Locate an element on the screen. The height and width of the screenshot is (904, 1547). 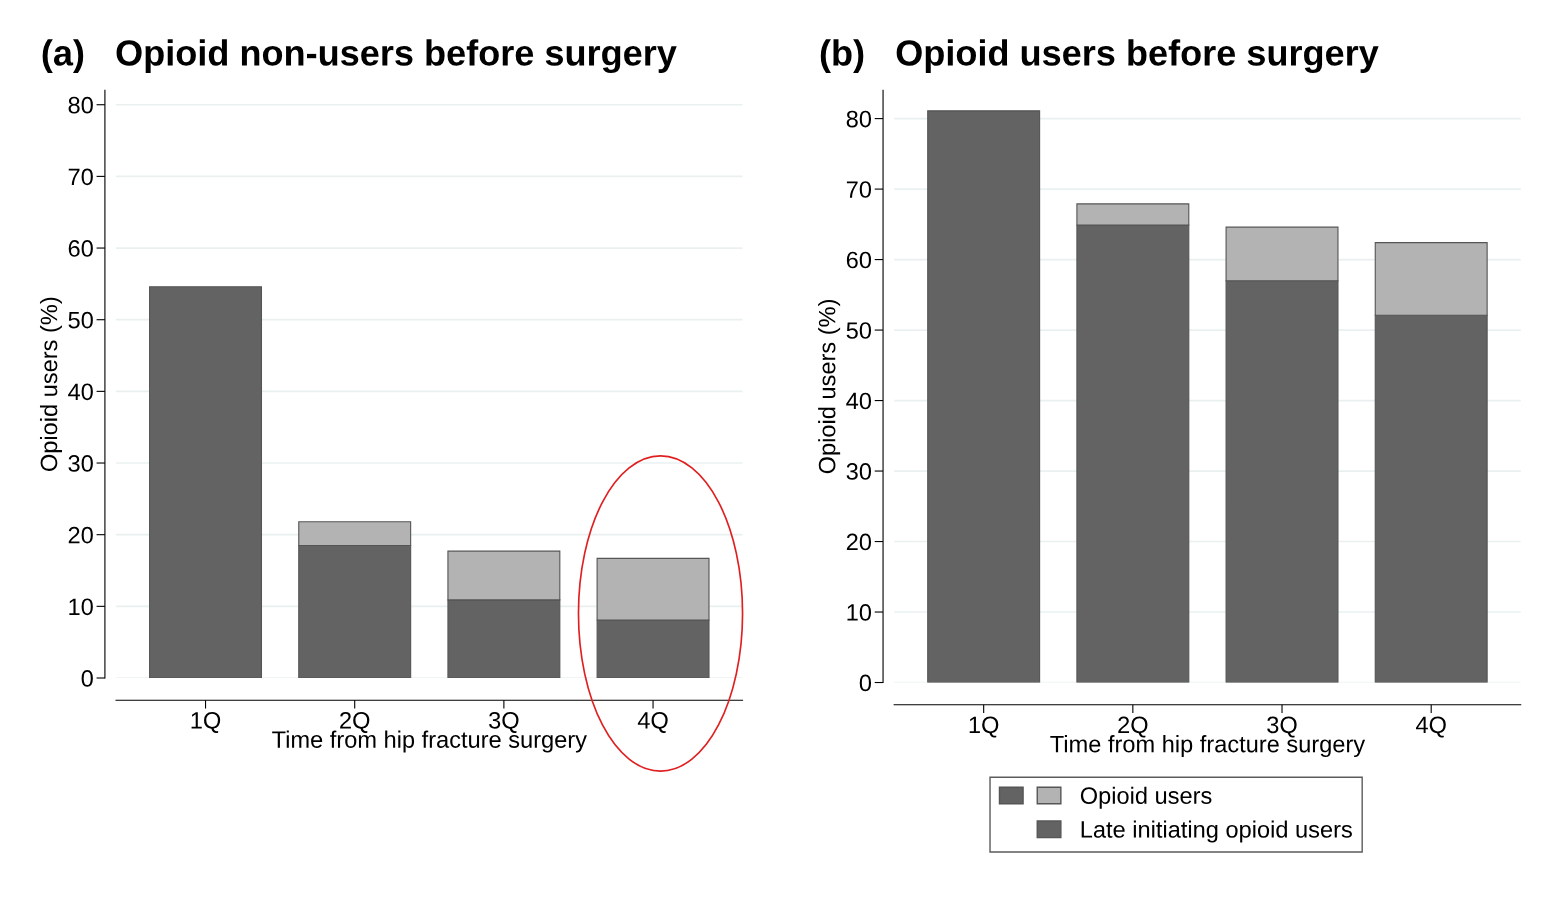
legend-label: Opioid users is located at coordinates (1146, 797).